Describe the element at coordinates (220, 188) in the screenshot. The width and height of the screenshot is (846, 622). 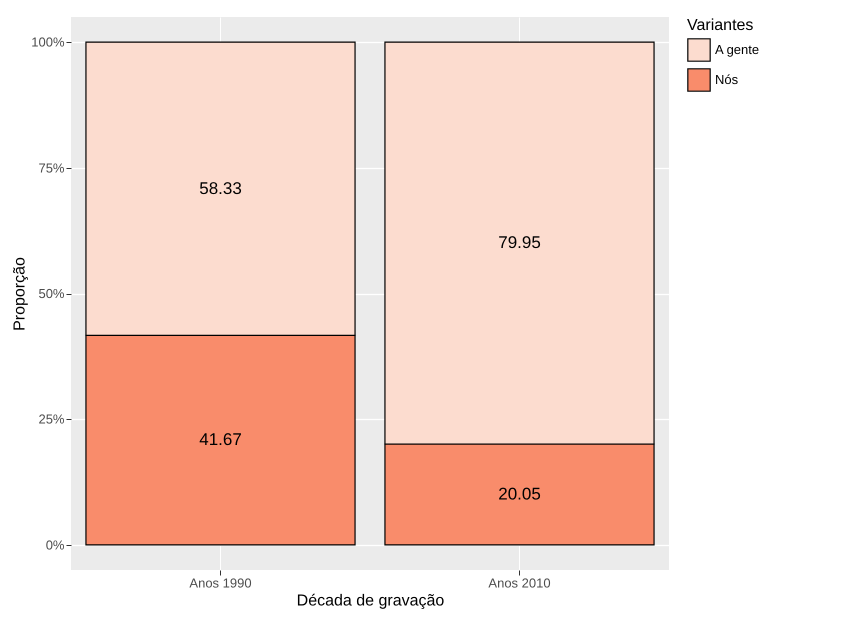
I see `data-label: 58.33` at that location.